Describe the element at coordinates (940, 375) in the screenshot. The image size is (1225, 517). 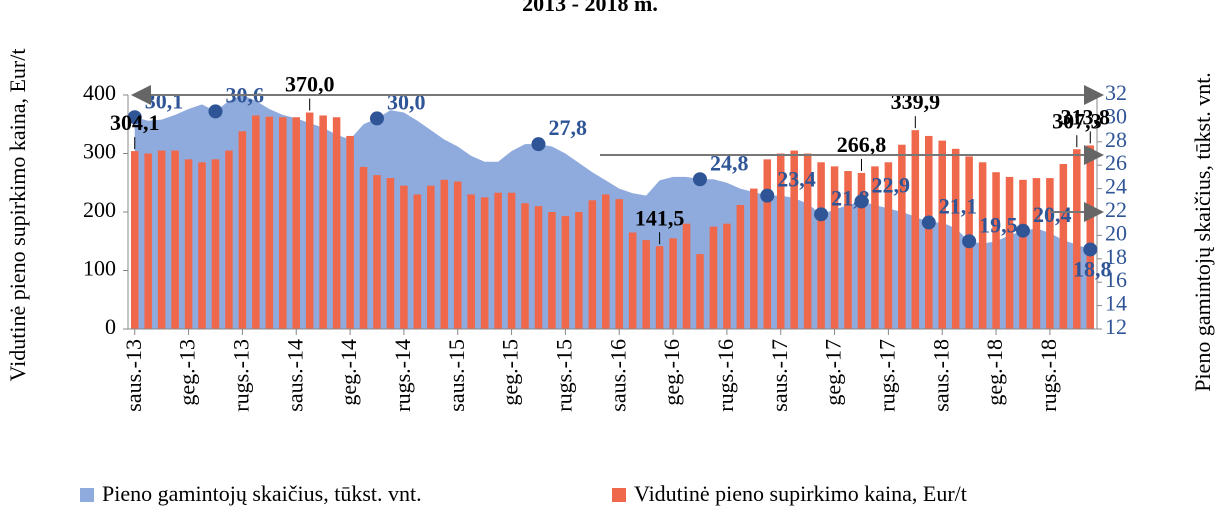
I see `x-tick-label: saus.-18` at that location.